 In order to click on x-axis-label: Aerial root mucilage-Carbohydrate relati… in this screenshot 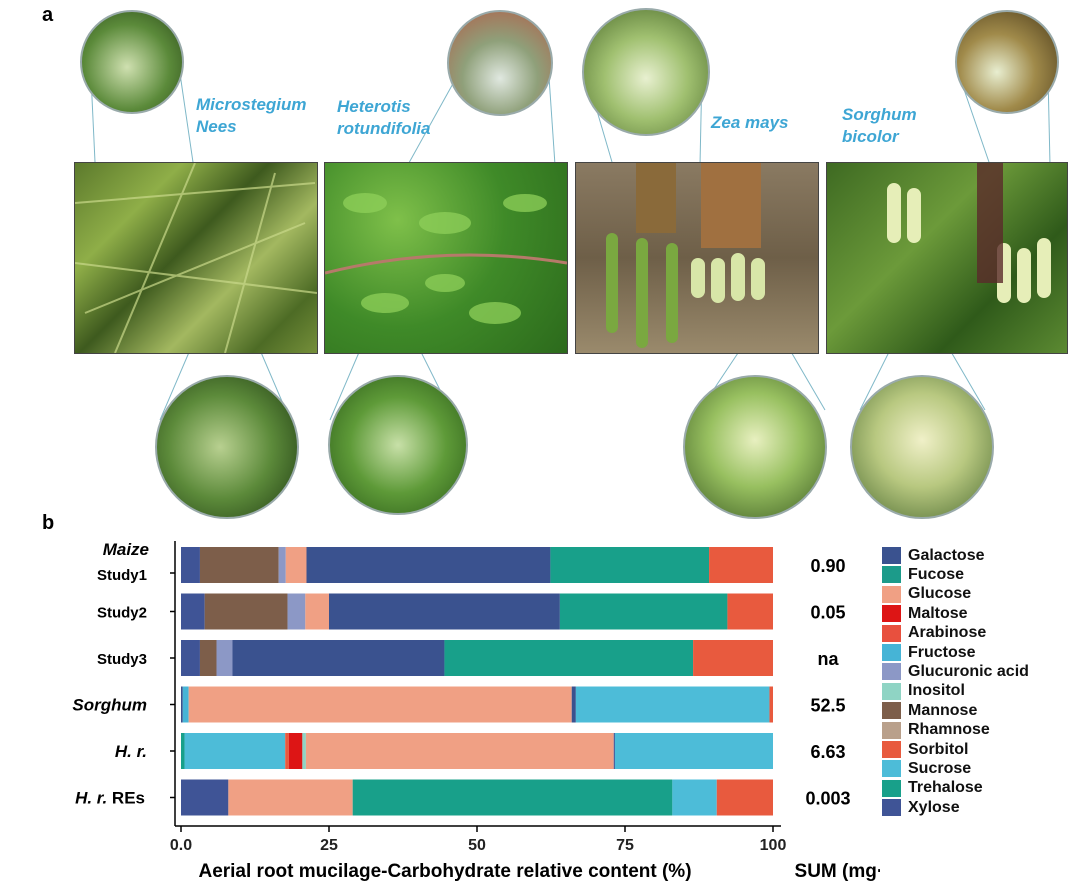, I will do `click(444, 871)`.